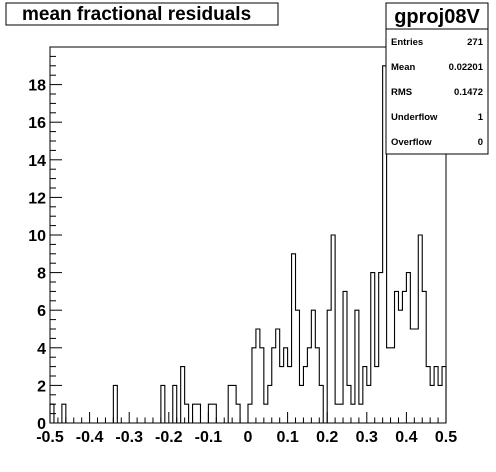 The height and width of the screenshot is (472, 496). I want to click on y-tick-label: 16, so click(37, 123).